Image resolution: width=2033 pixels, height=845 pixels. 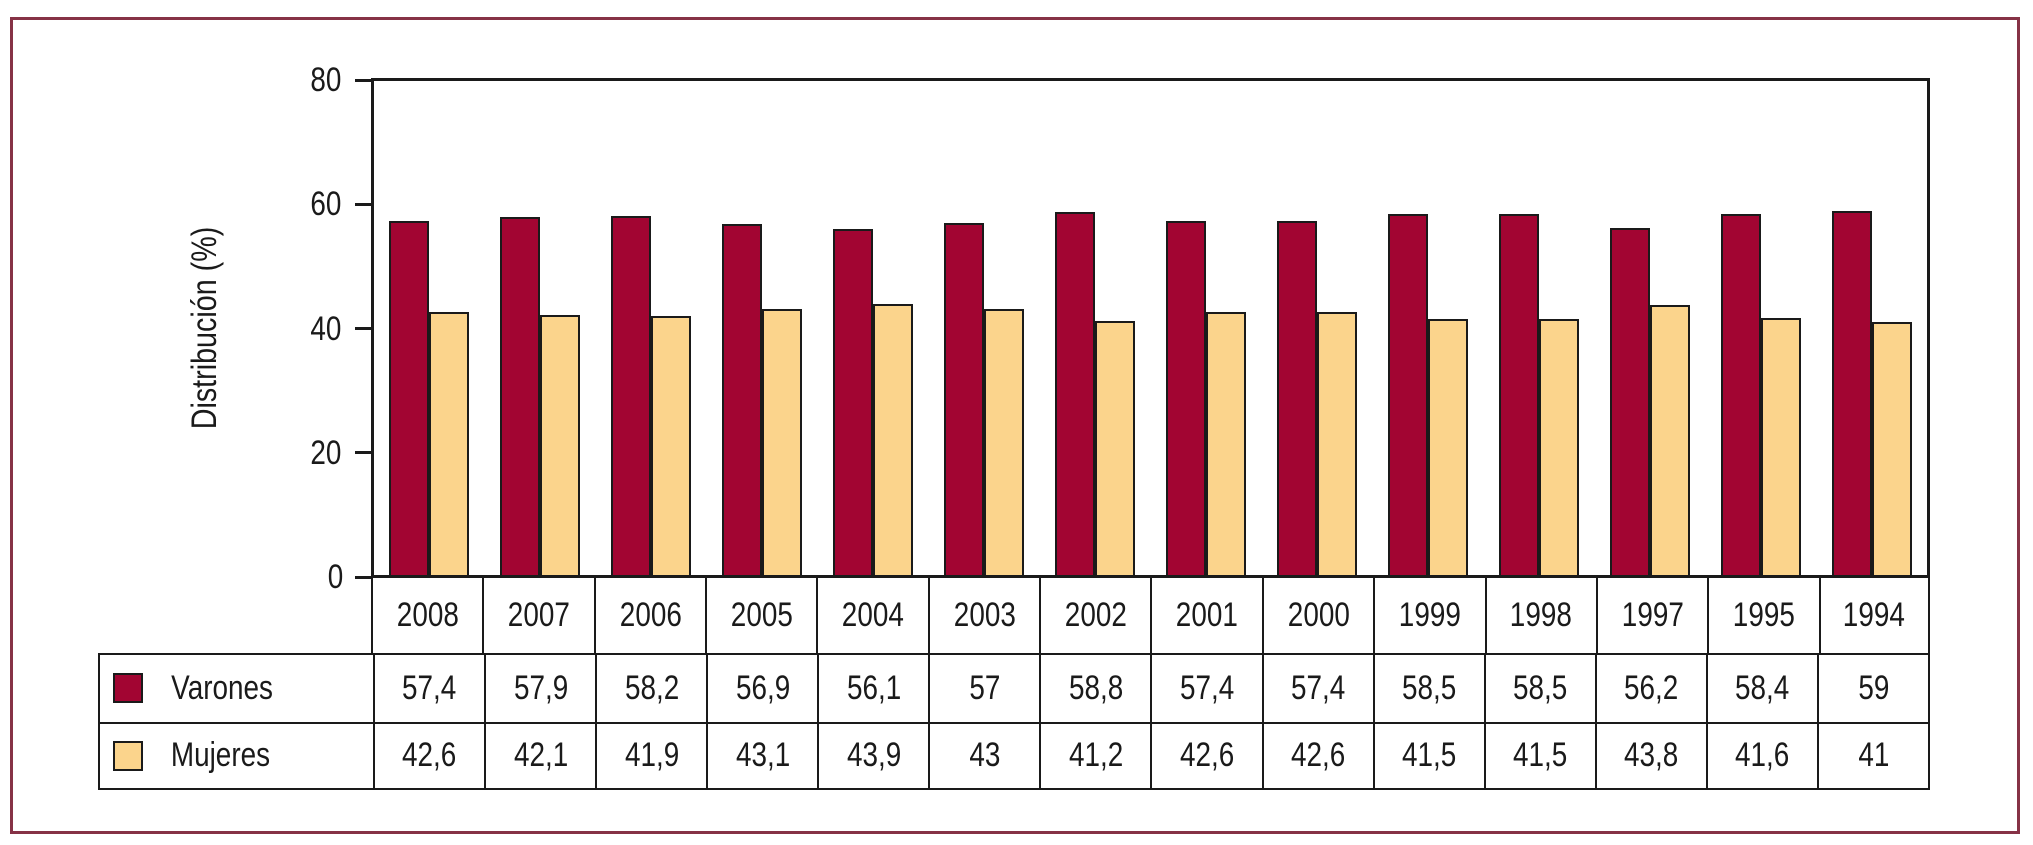 I want to click on bar-varones-2002, so click(x=1075, y=393).